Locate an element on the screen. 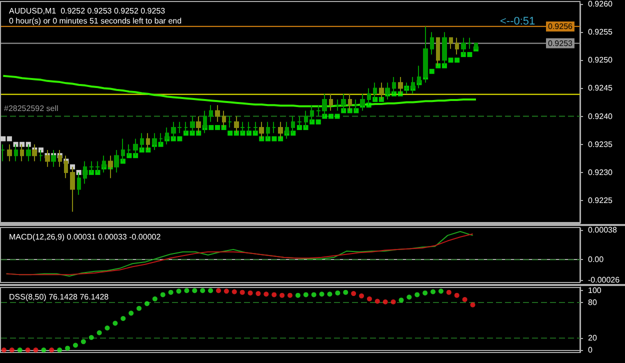 This screenshot has width=625, height=363. chart-title: AUDUSD,M1 0.9252 0.9253 0.9252 0.9253 is located at coordinates (87, 11).